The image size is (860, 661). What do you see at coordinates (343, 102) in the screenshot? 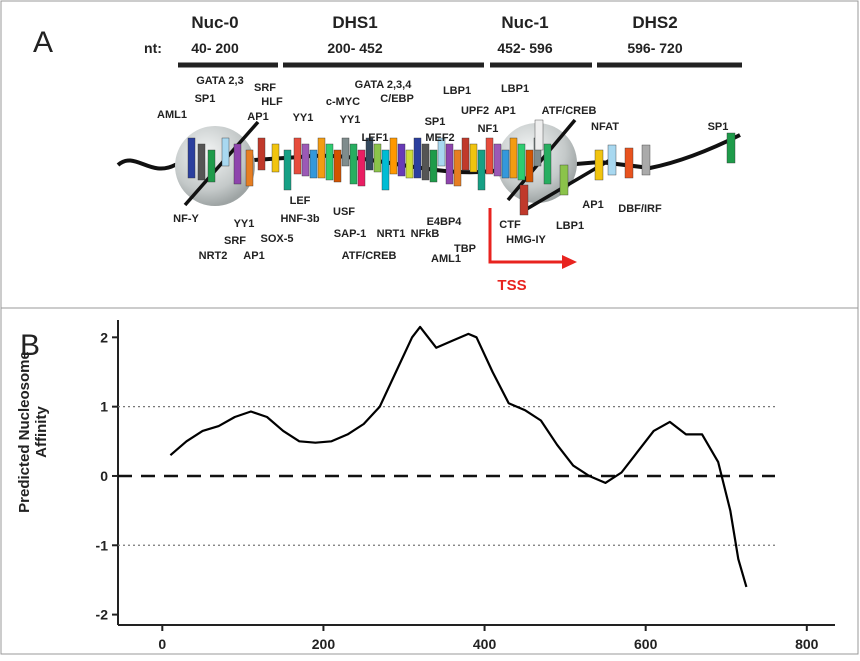
I see `factor-label: c-MYC` at bounding box center [343, 102].